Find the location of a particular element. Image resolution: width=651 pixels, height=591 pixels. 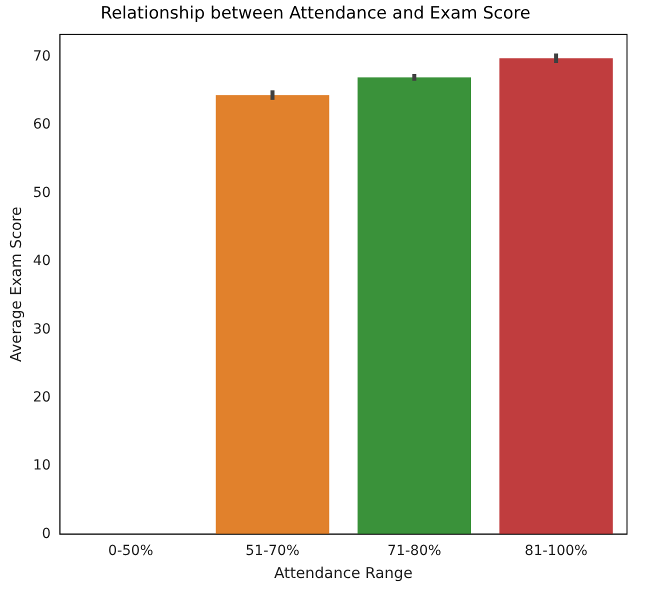

x-tick-label: 0-50% is located at coordinates (131, 551).